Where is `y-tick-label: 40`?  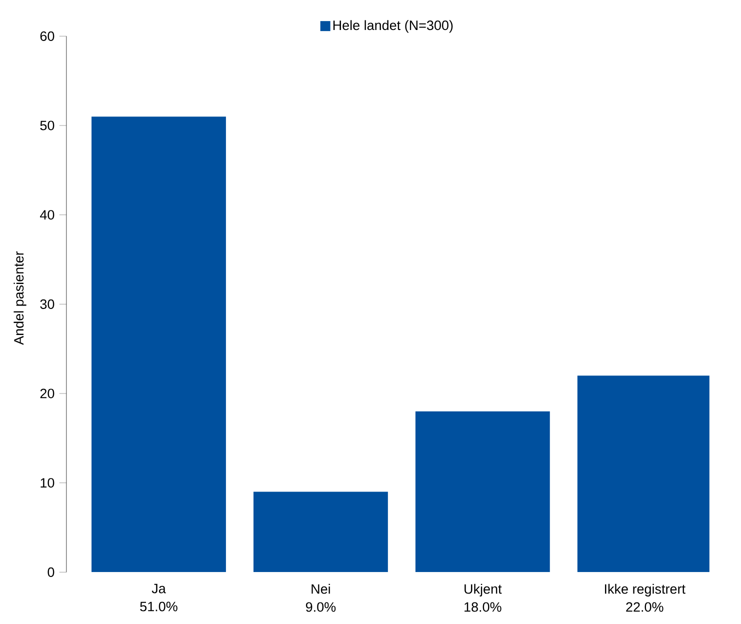 y-tick-label: 40 is located at coordinates (47, 215).